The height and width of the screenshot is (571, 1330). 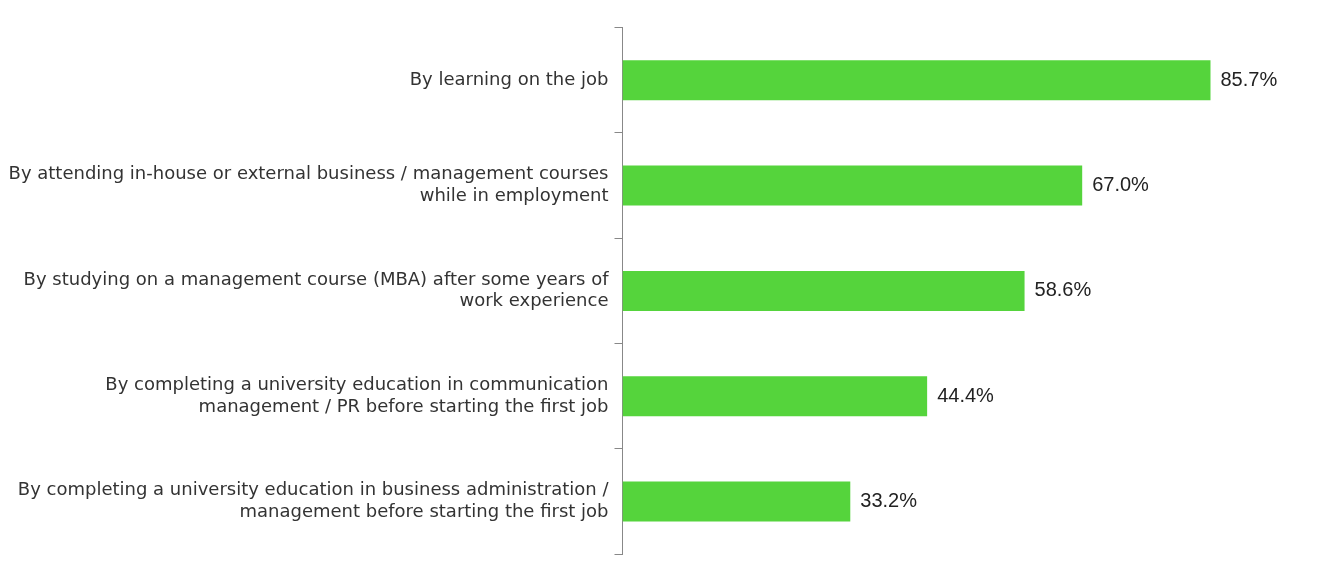 I want to click on y-tick-label: By completing a university education in business administration / management before starting the first job, so click(x=313, y=500).